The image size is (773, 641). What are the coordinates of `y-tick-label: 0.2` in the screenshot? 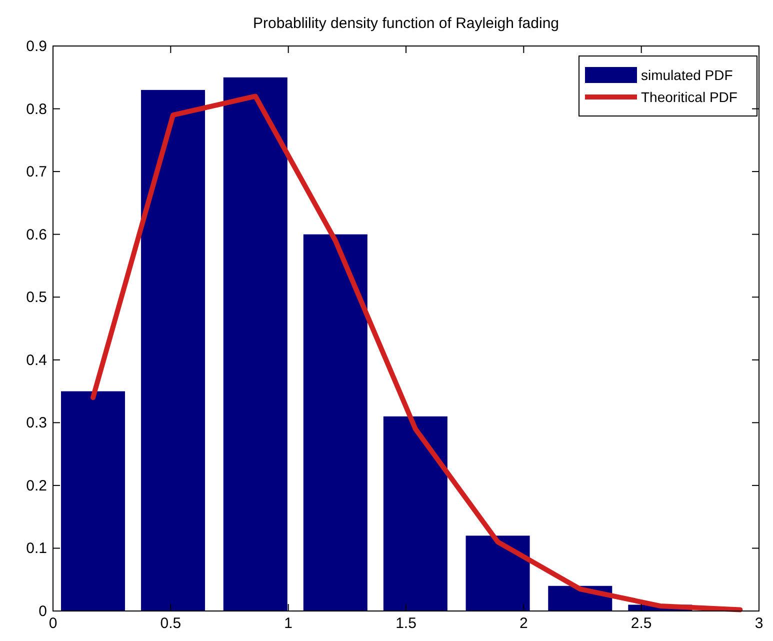 It's located at (36, 485).